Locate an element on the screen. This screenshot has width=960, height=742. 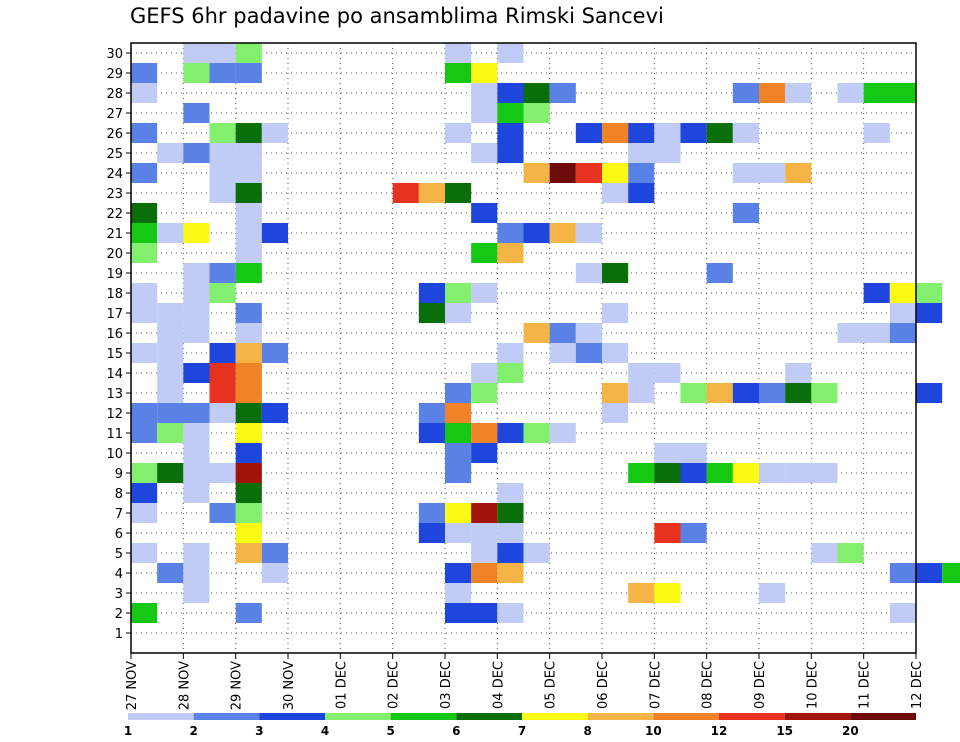
y-tick-label: 2 is located at coordinates (119, 614).